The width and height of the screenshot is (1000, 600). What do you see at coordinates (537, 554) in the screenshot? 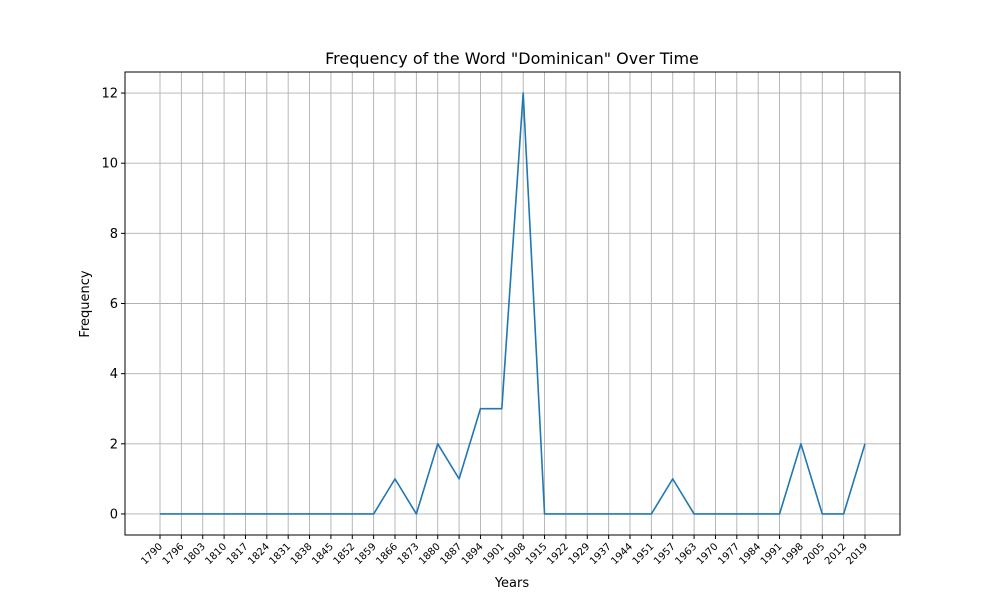
I see `x-tick-label: 1915` at bounding box center [537, 554].